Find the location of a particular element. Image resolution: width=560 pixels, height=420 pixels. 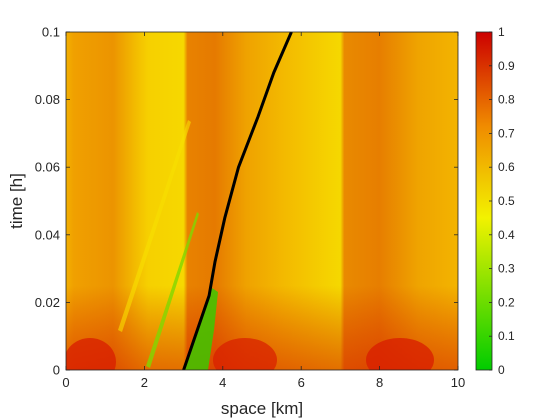

x-tick-label: 6 is located at coordinates (301, 382).